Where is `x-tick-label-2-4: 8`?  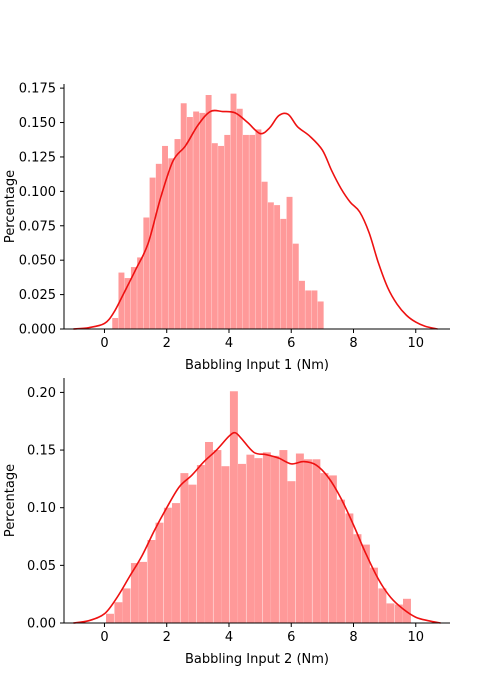
x-tick-label-2-4: 8 is located at coordinates (353, 637).